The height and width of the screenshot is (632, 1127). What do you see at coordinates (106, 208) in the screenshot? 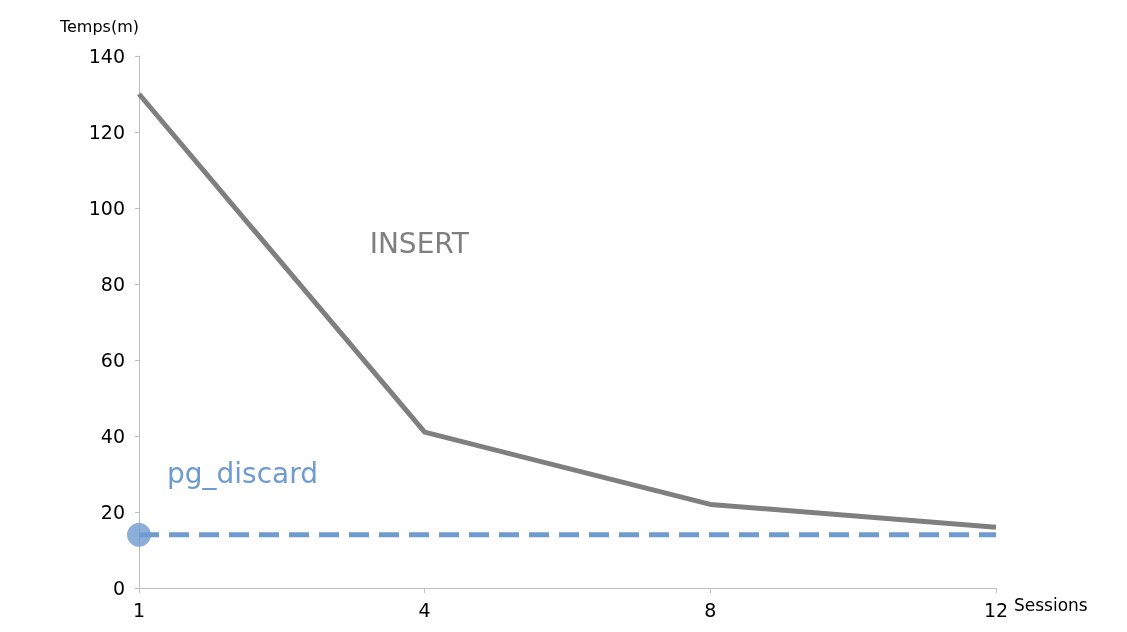
I see `y-tick-label: 100` at bounding box center [106, 208].